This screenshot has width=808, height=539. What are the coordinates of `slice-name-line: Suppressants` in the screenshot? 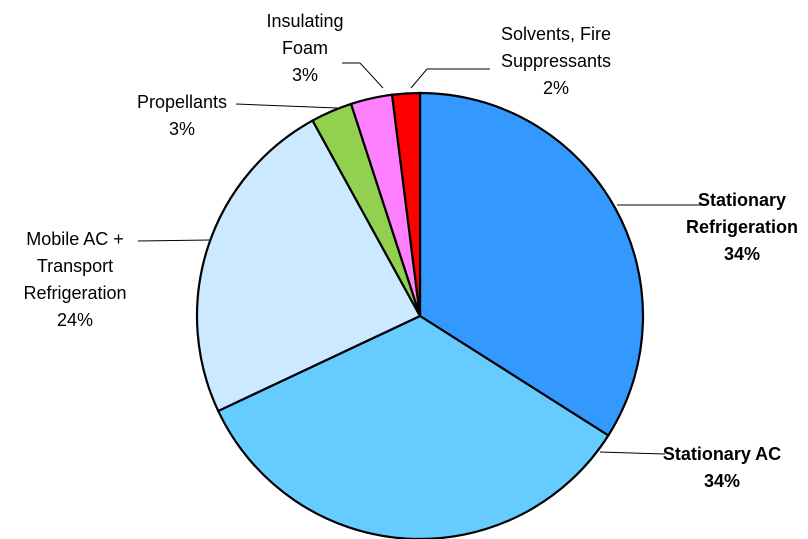 It's located at (556, 61).